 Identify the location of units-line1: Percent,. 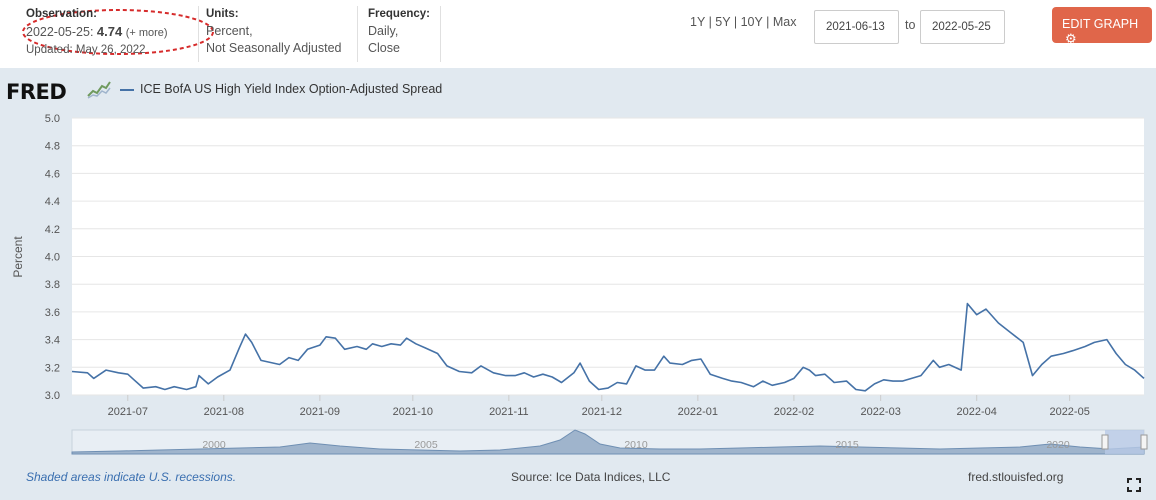
(229, 31).